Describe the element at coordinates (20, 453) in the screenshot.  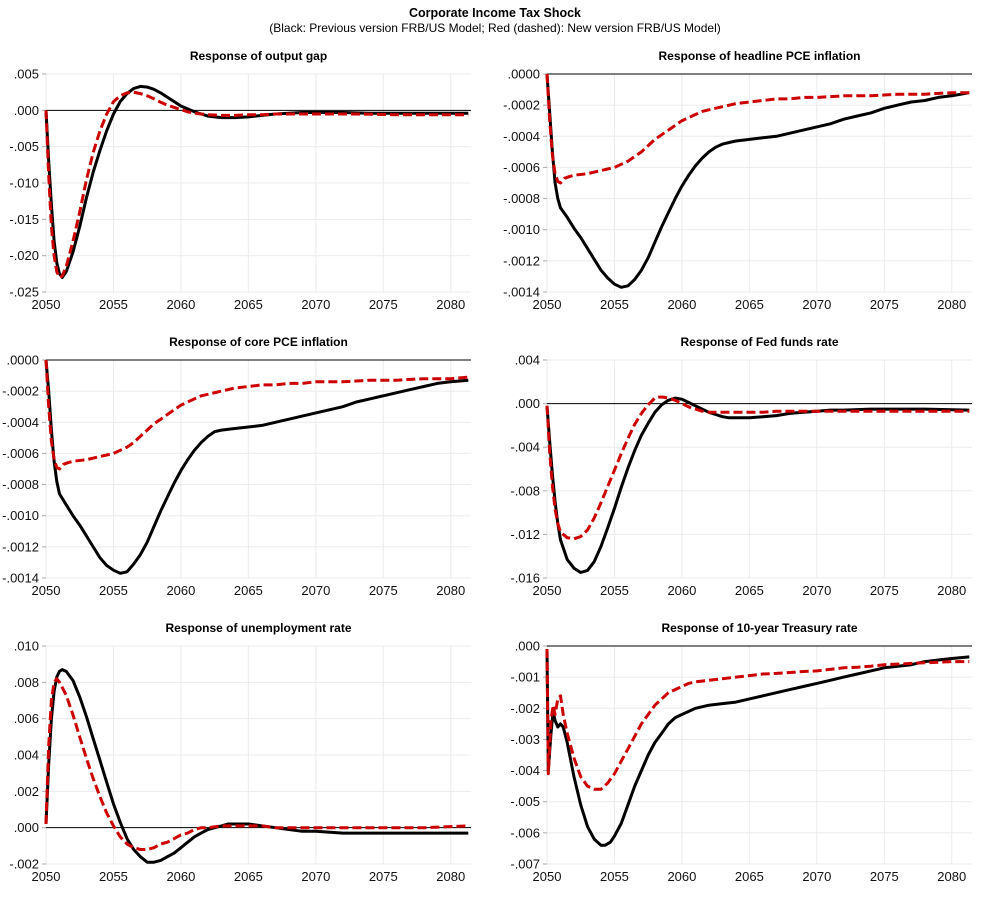
I see `svg-text: -.0006` at that location.